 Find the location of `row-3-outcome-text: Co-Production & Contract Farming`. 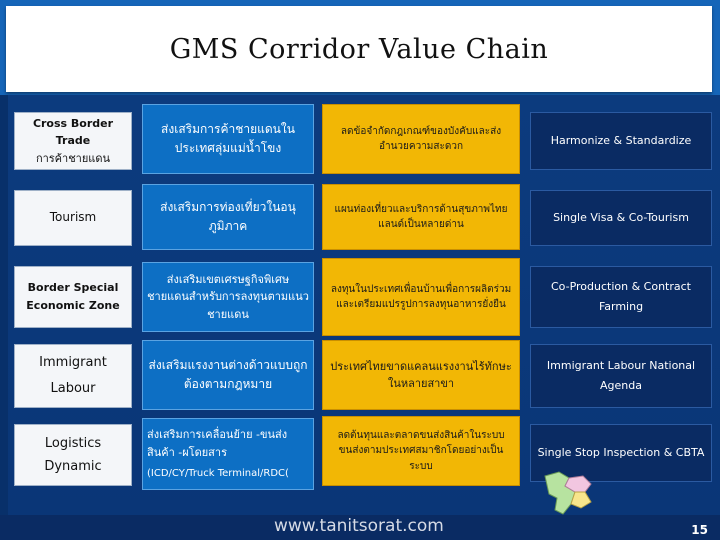

row-3-outcome-text: Co-Production & Contract Farming is located at coordinates (621, 296).